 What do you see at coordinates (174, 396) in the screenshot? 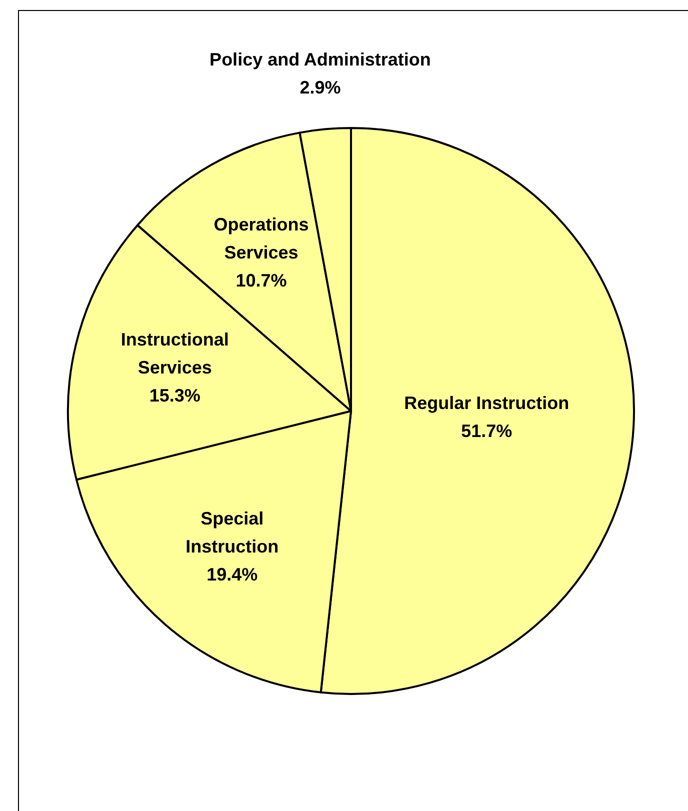
I see `data-label: 15.3%` at bounding box center [174, 396].